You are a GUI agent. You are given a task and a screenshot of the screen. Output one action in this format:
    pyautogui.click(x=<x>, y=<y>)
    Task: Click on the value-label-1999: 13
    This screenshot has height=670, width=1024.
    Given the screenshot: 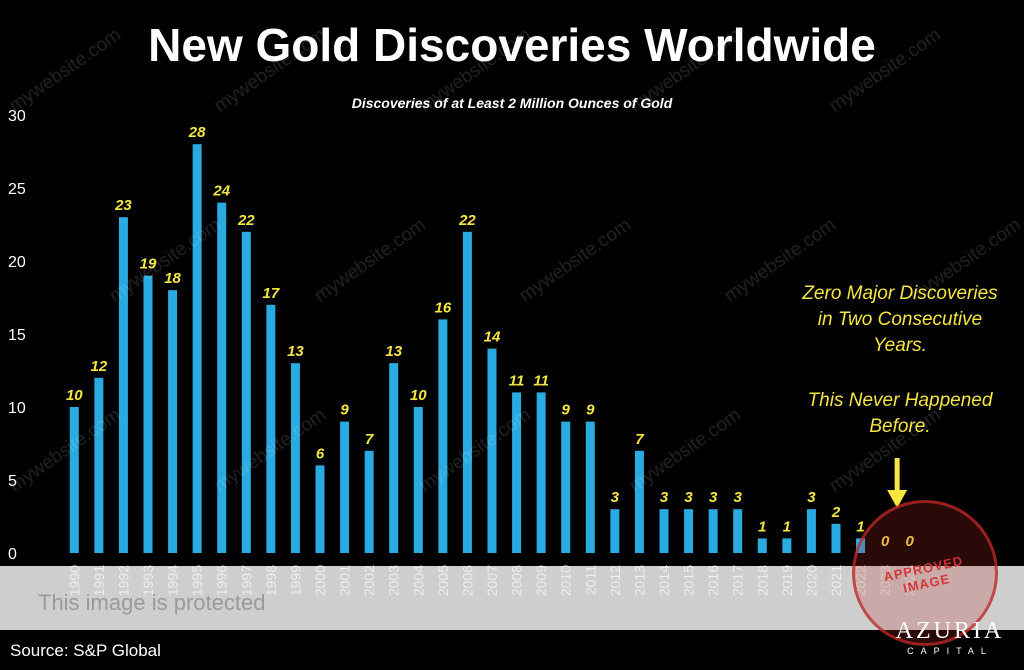 What is the action you would take?
    pyautogui.click(x=295, y=351)
    